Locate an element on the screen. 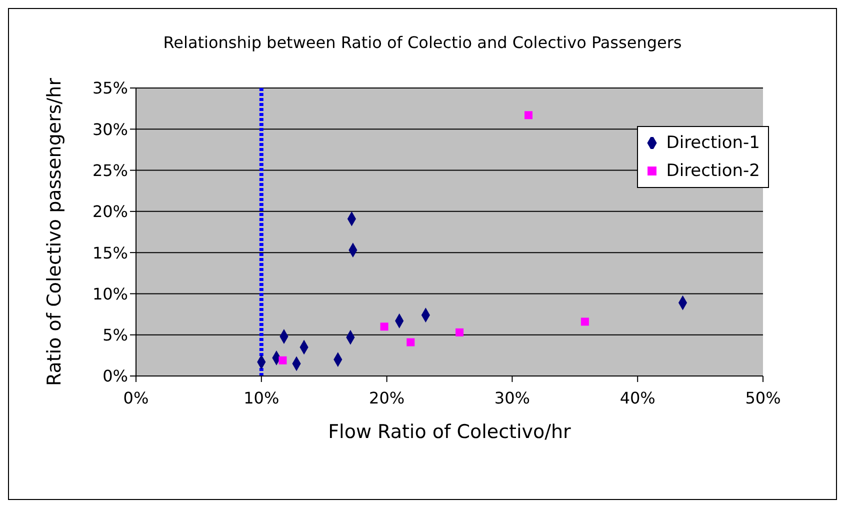 Image resolution: width=845 pixels, height=508 pixels. y-axis-title: Ratio of Colectivo passengers/hr is located at coordinates (55, 232).